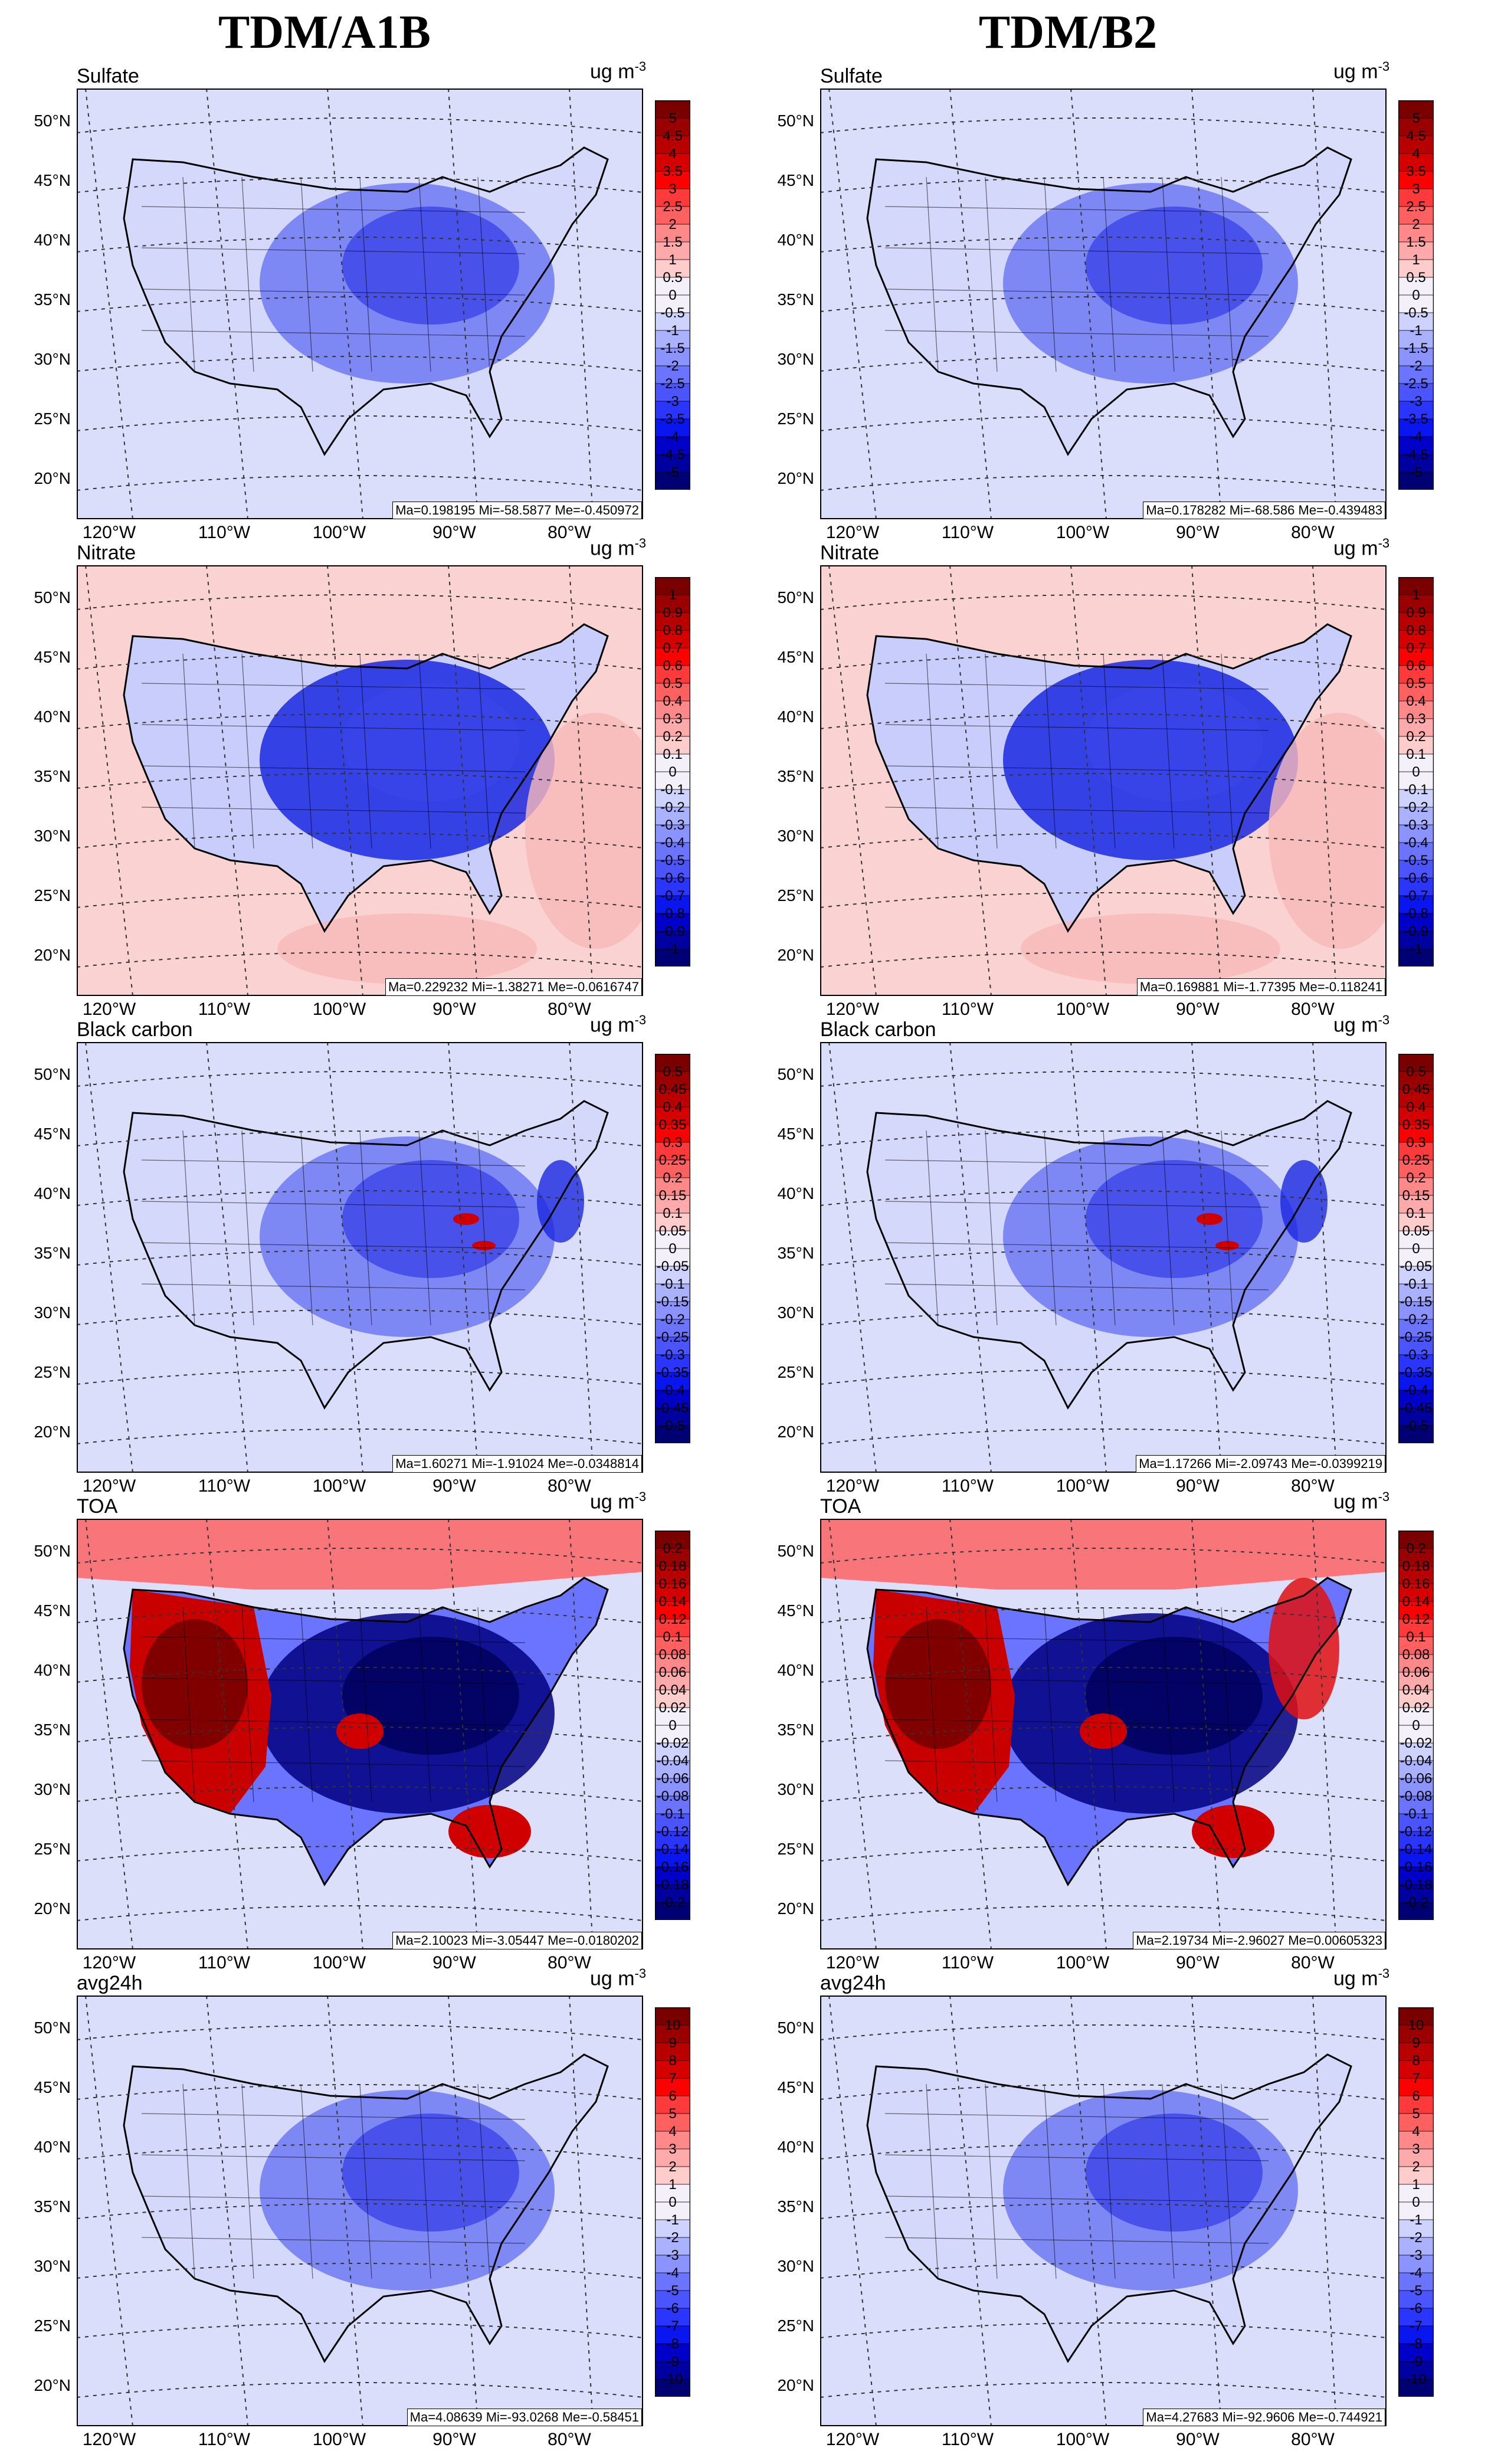 The height and width of the screenshot is (2464, 1488). What do you see at coordinates (1416, 613) in the screenshot?
I see `colorbar-tick-label: 0.9` at bounding box center [1416, 613].